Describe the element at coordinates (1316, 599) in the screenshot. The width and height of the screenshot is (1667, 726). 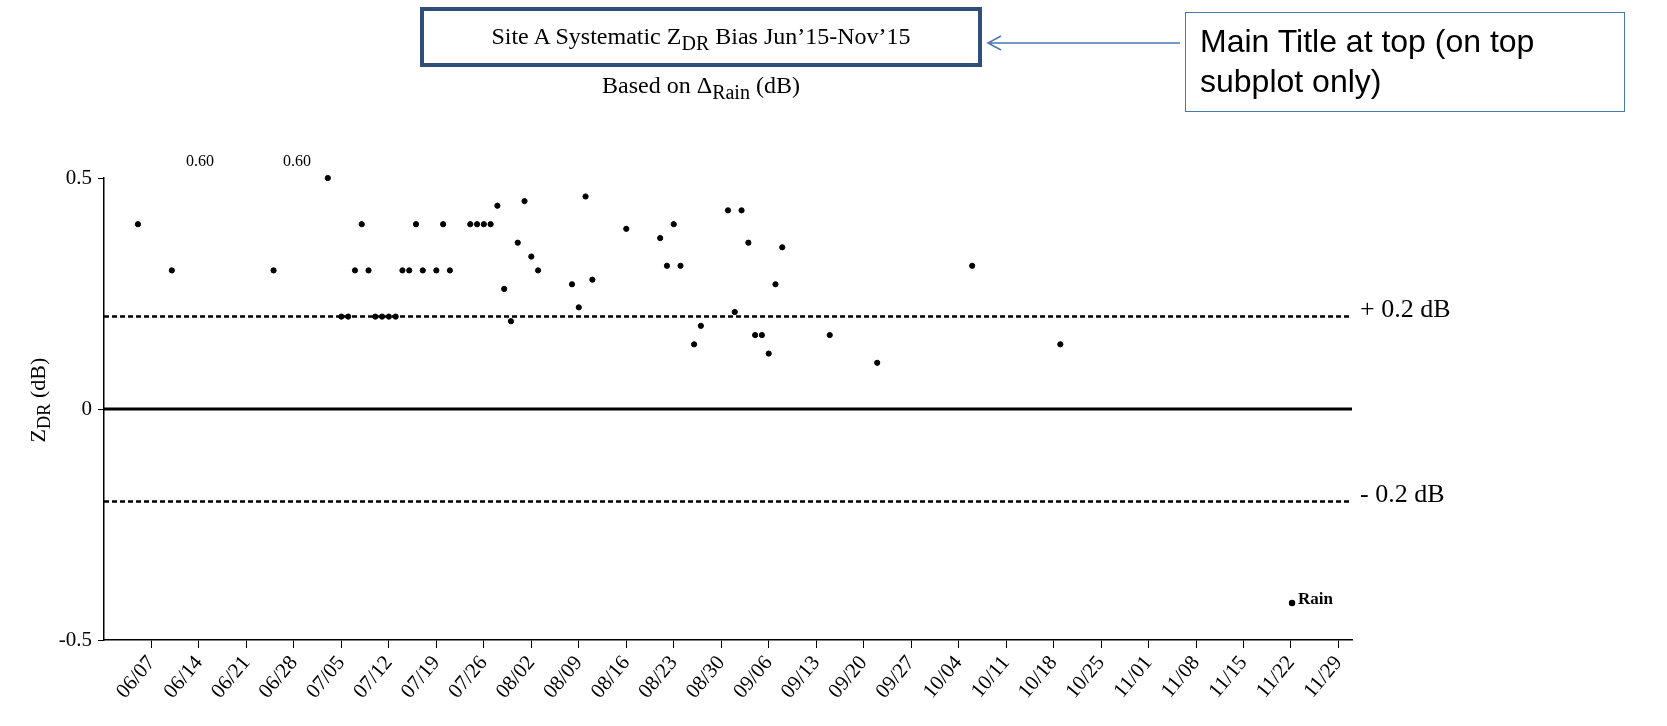
I see `legend-label: Rain` at that location.